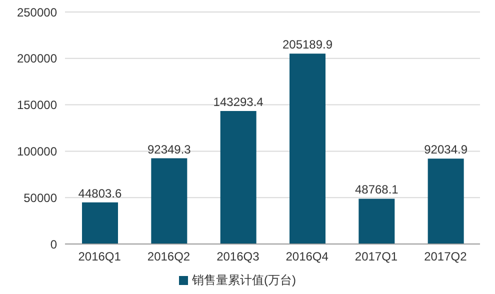  What do you see at coordinates (168, 257) in the screenshot?
I see `x-tick-label: 2016Q2` at bounding box center [168, 257].